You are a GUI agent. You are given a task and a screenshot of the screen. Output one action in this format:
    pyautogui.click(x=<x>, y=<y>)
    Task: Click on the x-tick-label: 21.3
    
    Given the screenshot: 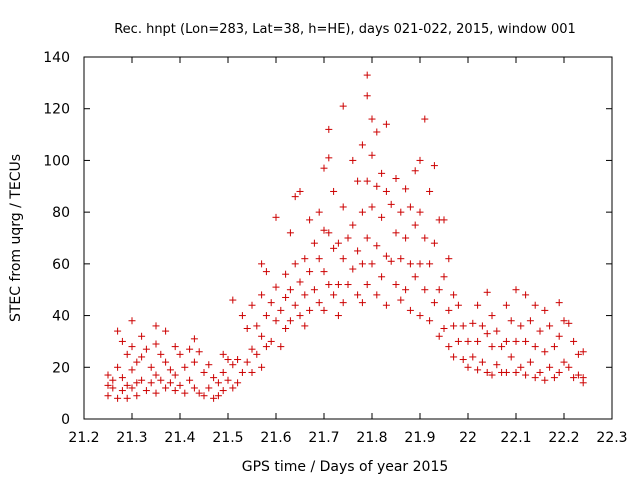 What is the action you would take?
    pyautogui.click(x=131, y=438)
    